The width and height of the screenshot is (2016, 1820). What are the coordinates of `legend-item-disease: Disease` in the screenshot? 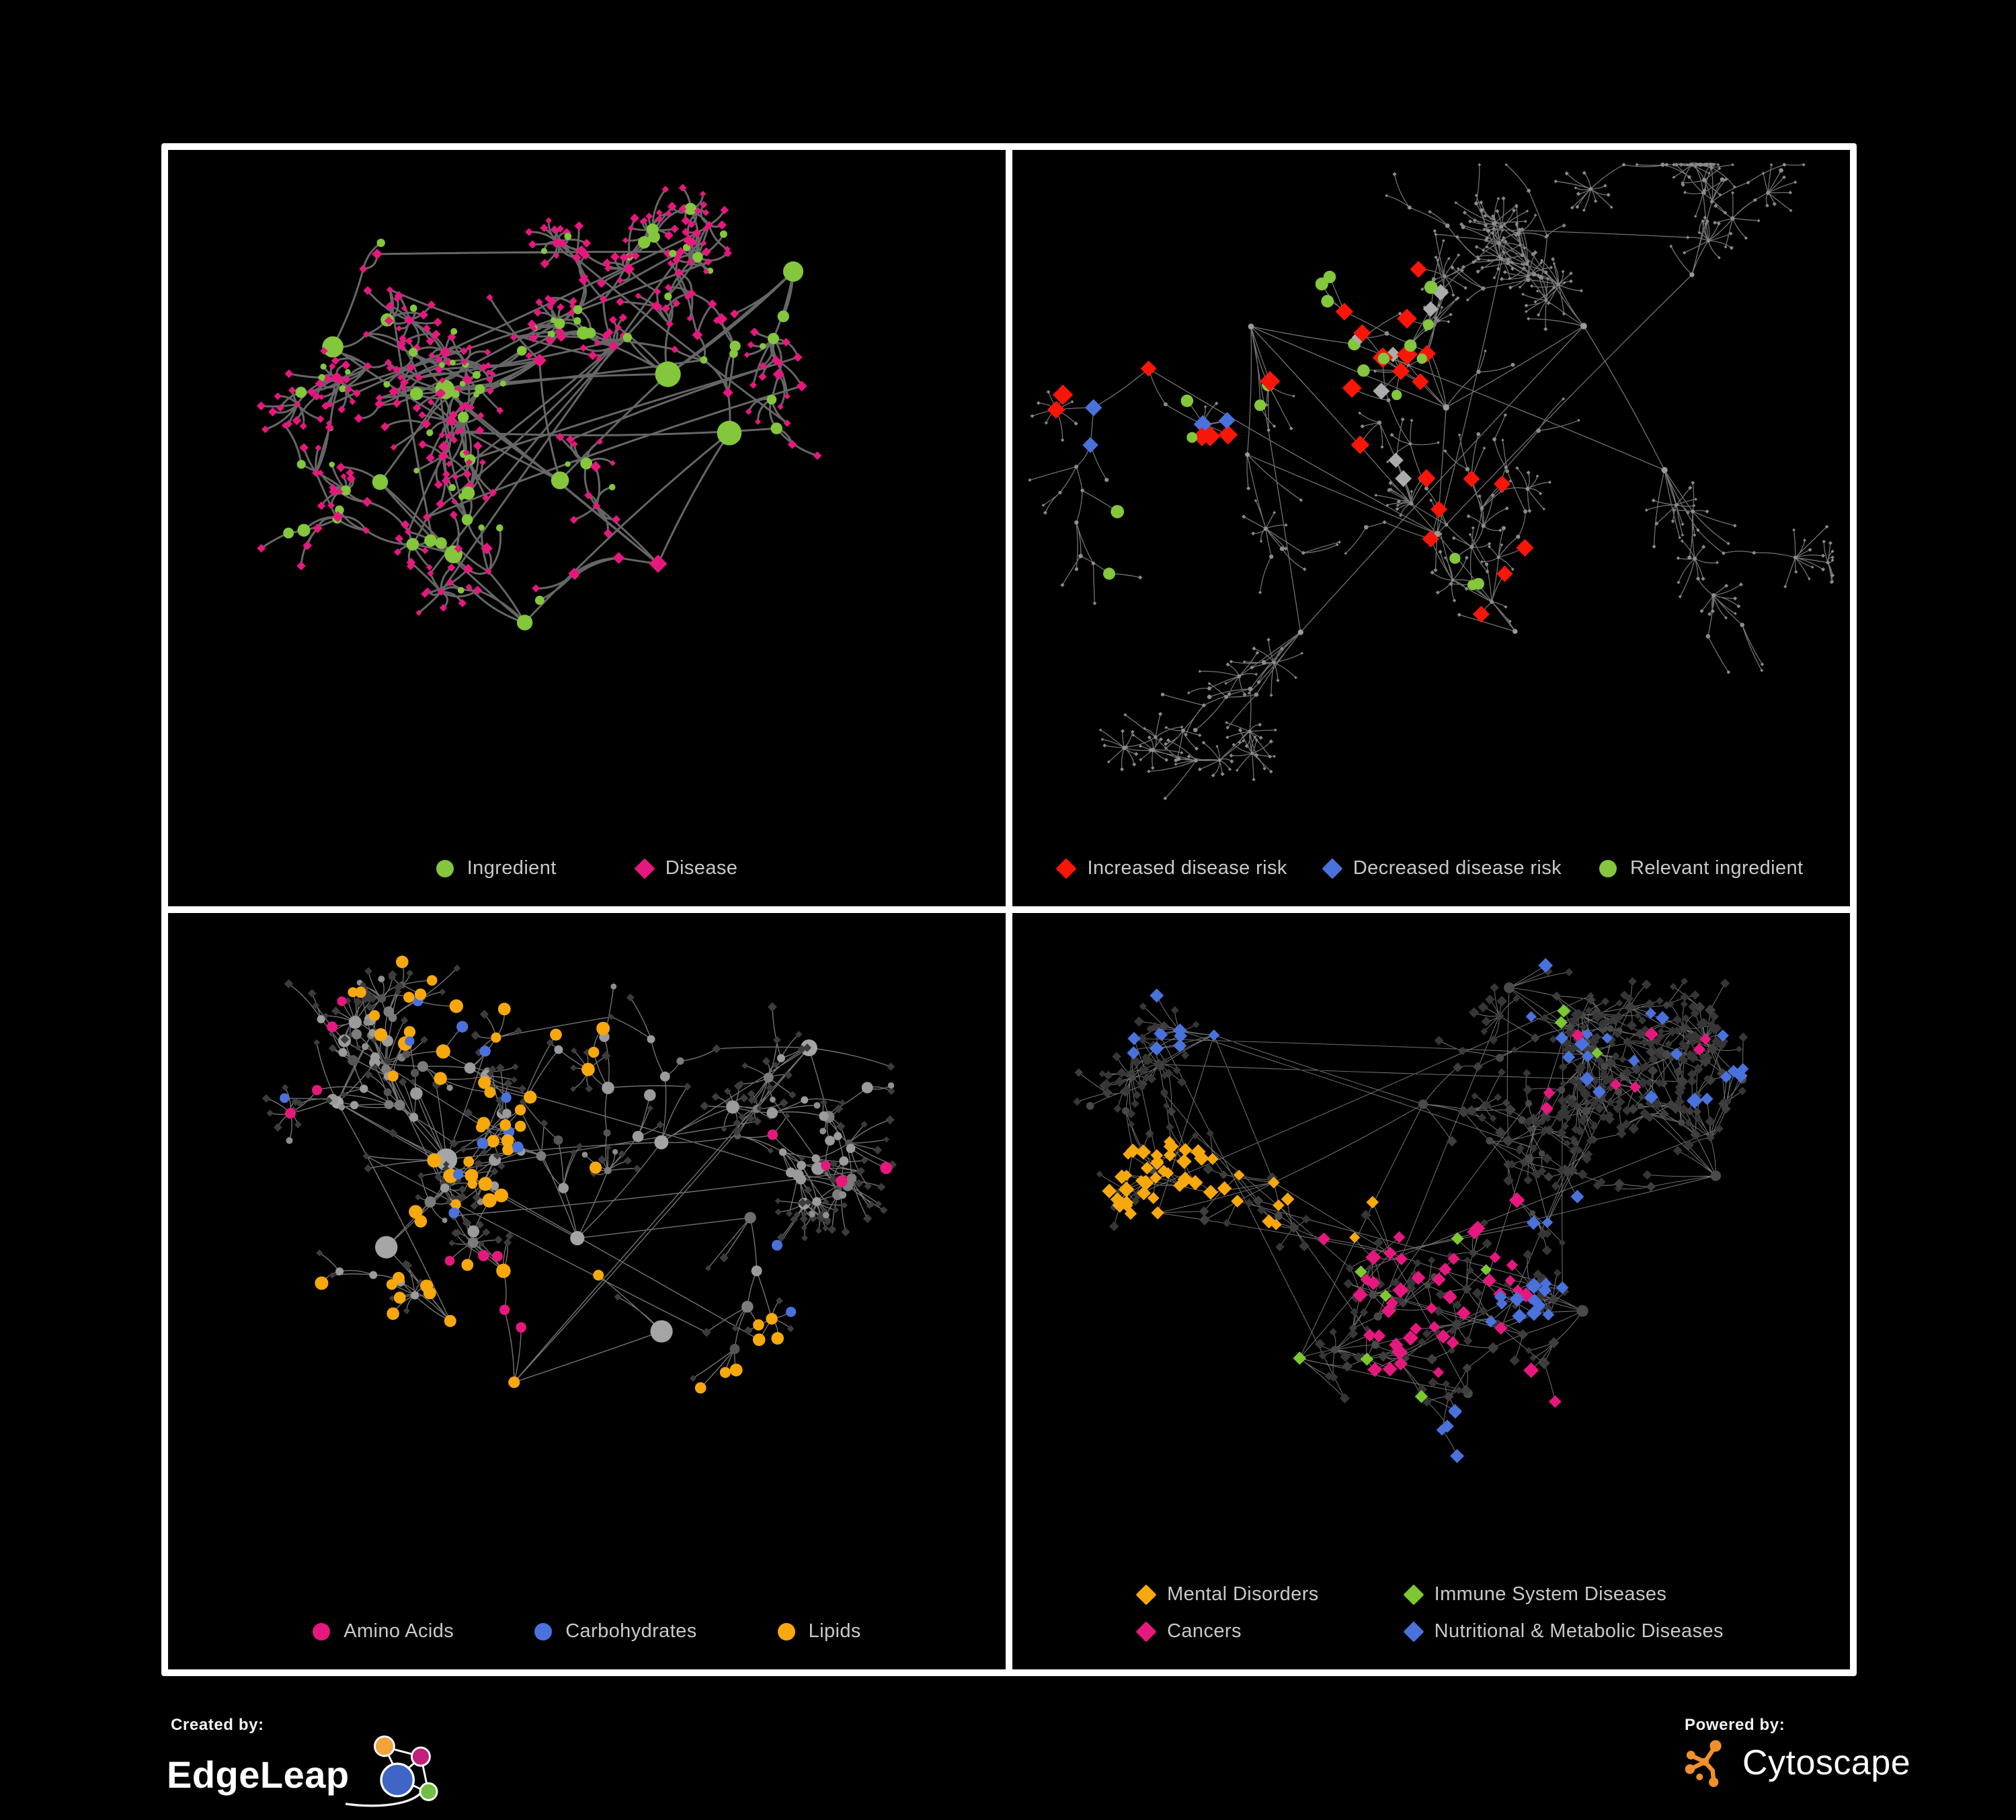 It's located at (686, 868).